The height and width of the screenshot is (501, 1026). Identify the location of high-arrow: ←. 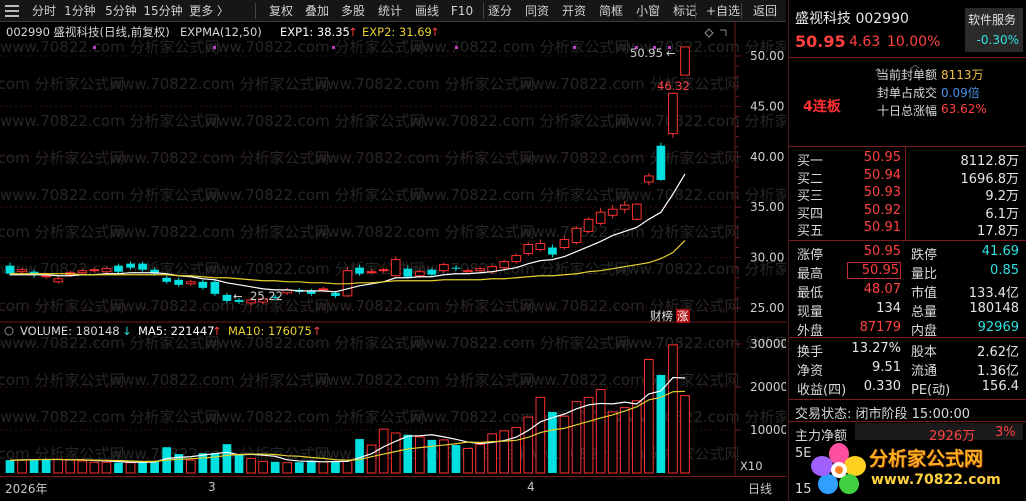
(671, 53).